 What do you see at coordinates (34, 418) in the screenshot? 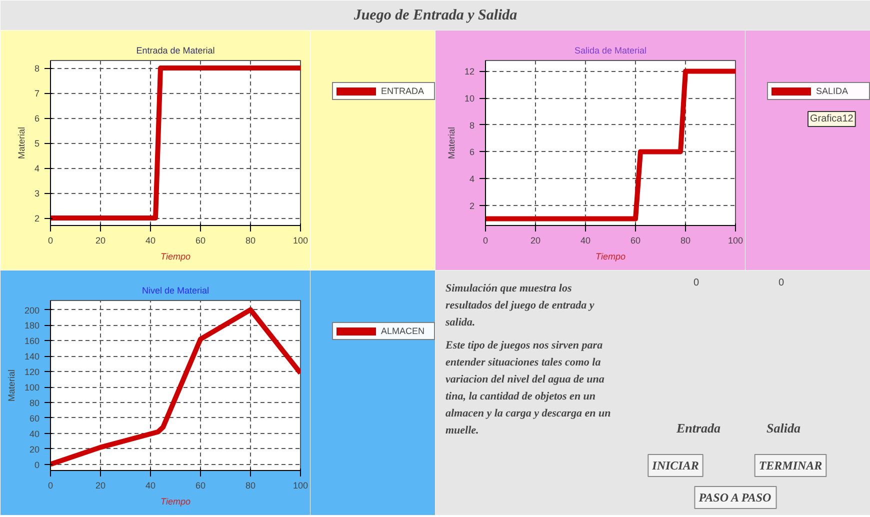
I see `y-tick-label: 60` at bounding box center [34, 418].